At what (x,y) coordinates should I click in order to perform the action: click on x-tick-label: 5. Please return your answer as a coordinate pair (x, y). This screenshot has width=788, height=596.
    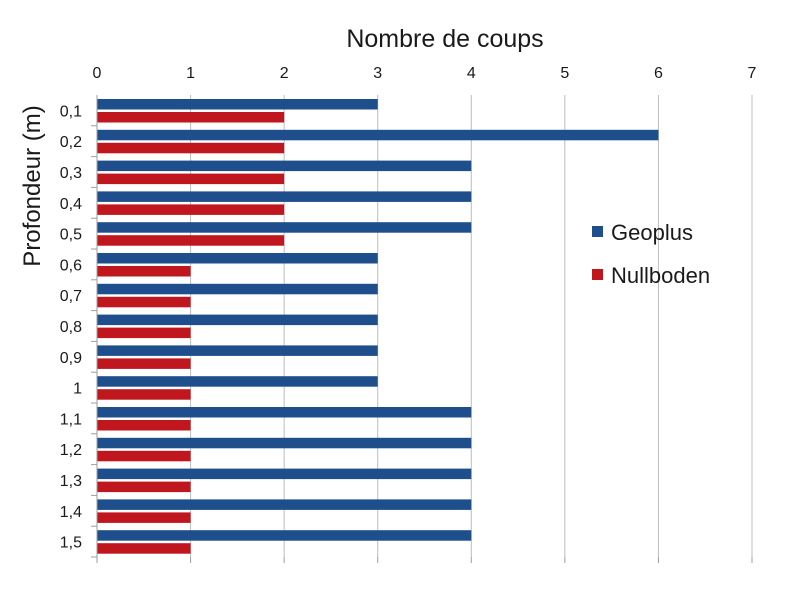
    Looking at the image, I should click on (564, 73).